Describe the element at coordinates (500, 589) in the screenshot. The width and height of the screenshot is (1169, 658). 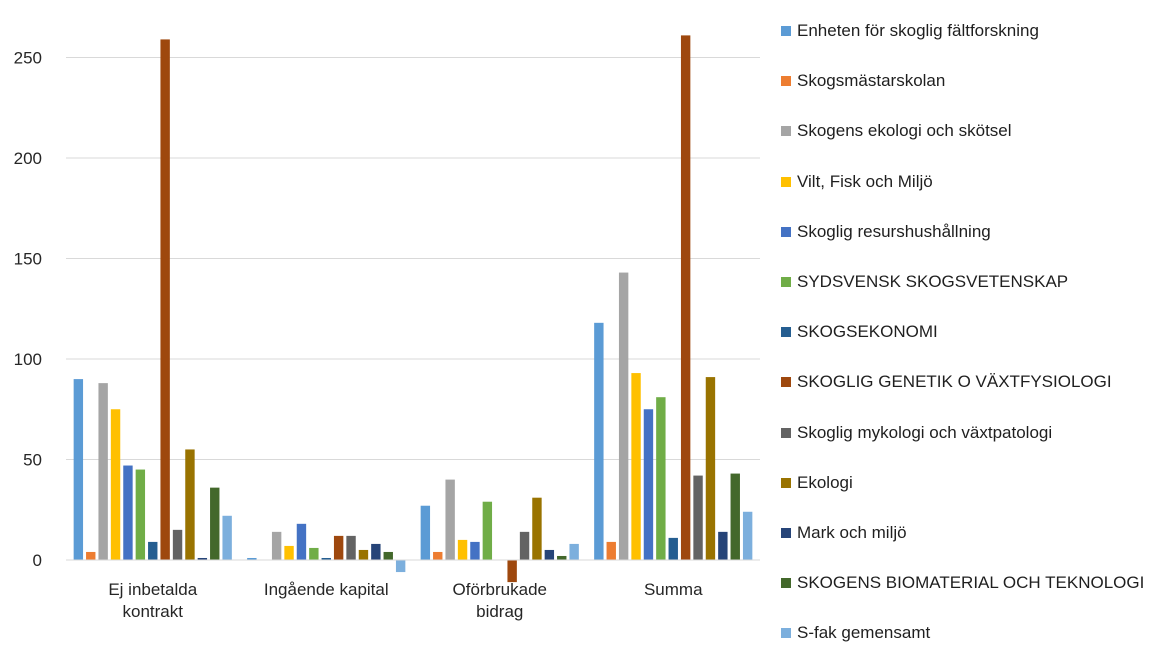
I see `x-tick-label: Oförbrukade` at that location.